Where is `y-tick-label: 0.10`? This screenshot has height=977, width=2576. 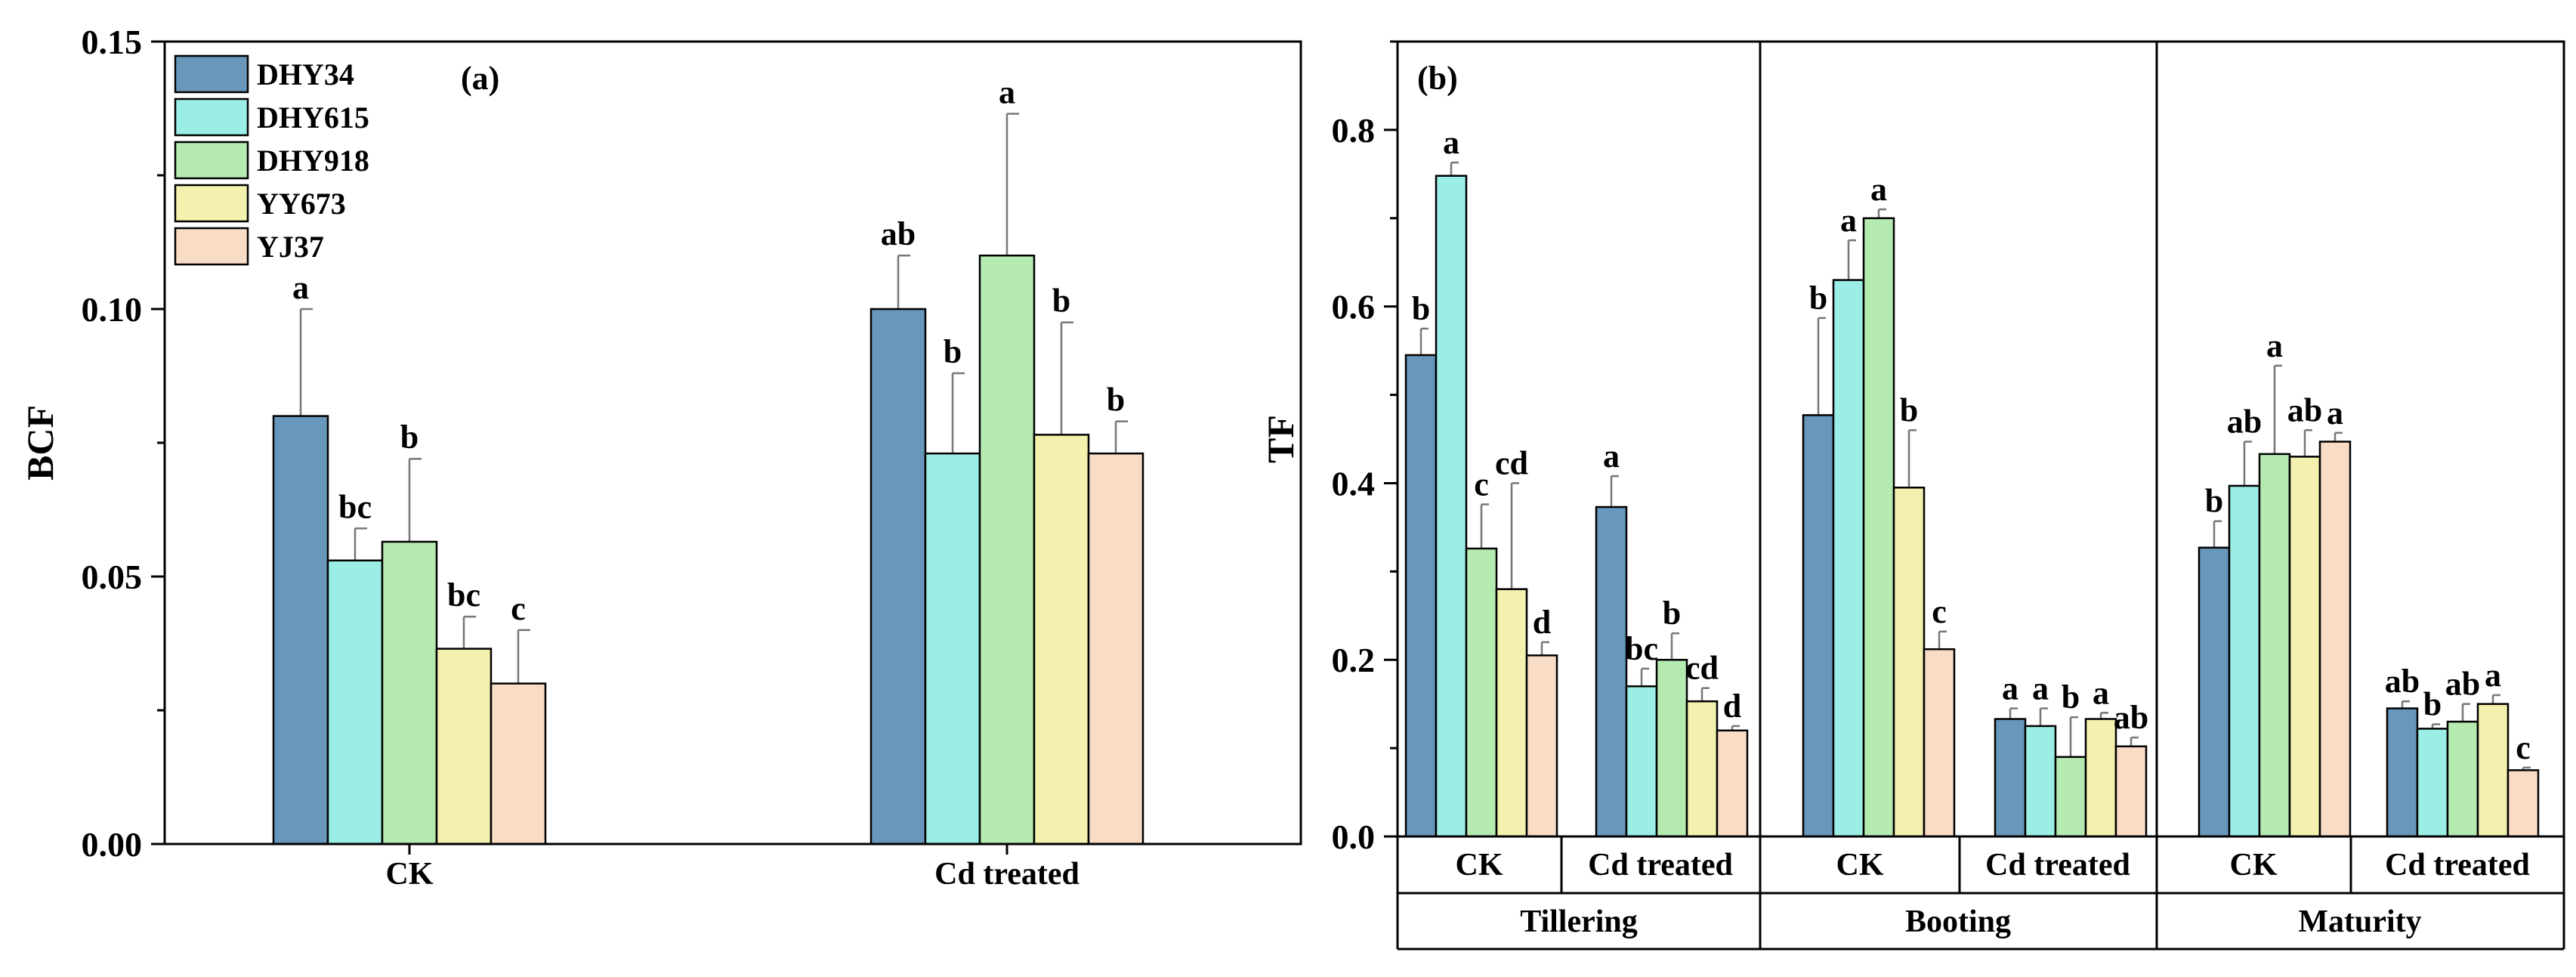 y-tick-label: 0.10 is located at coordinates (112, 309).